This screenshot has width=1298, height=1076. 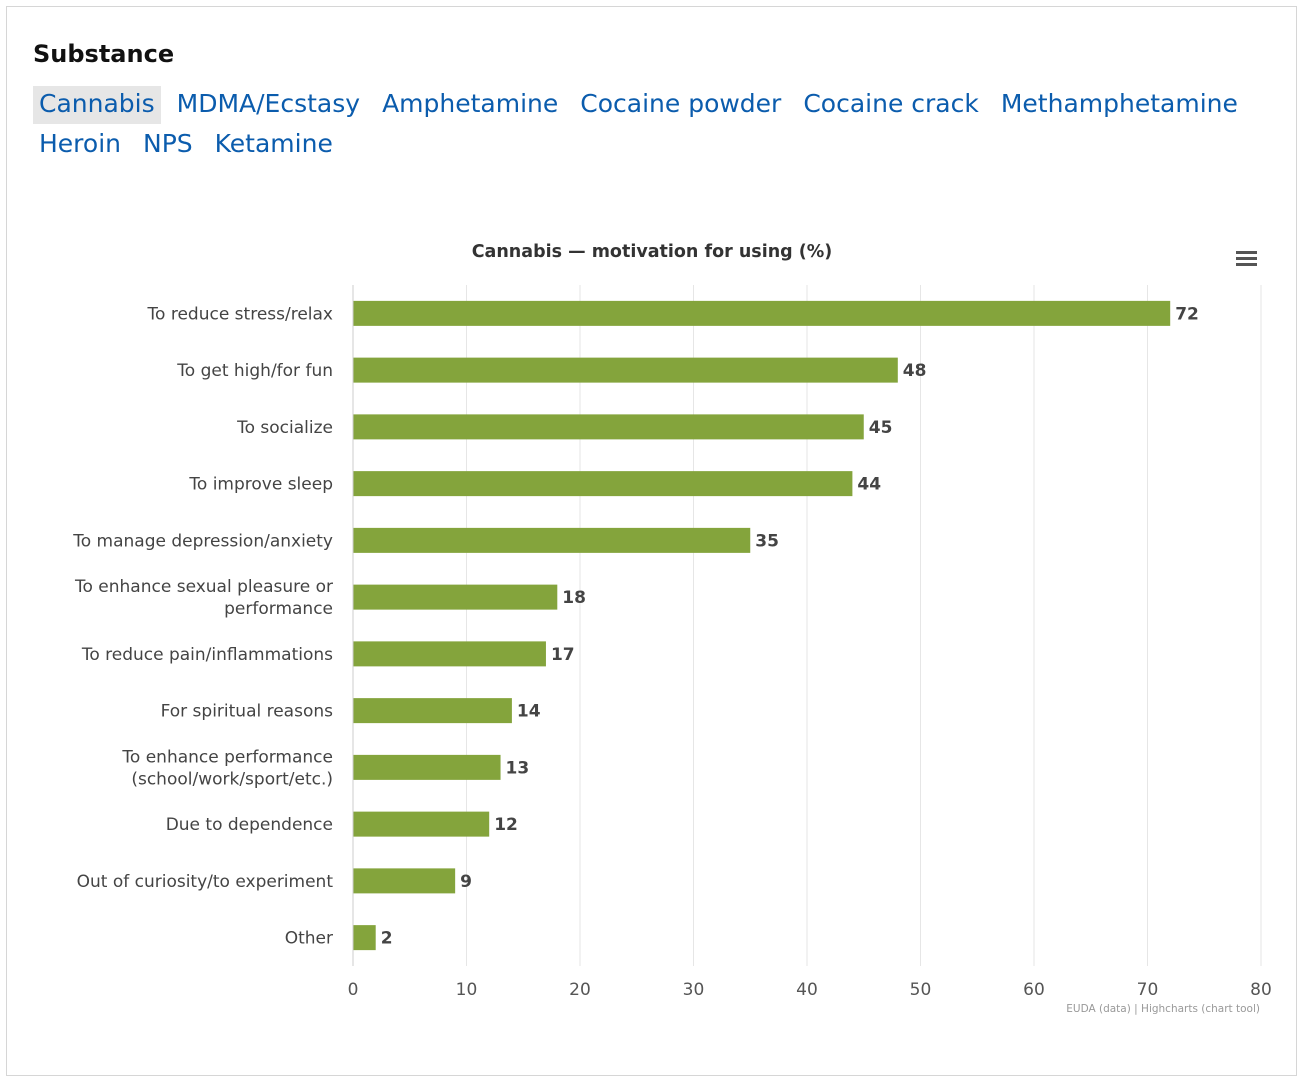 What do you see at coordinates (353, 990) in the screenshot?
I see `x-tick-label: 0` at bounding box center [353, 990].